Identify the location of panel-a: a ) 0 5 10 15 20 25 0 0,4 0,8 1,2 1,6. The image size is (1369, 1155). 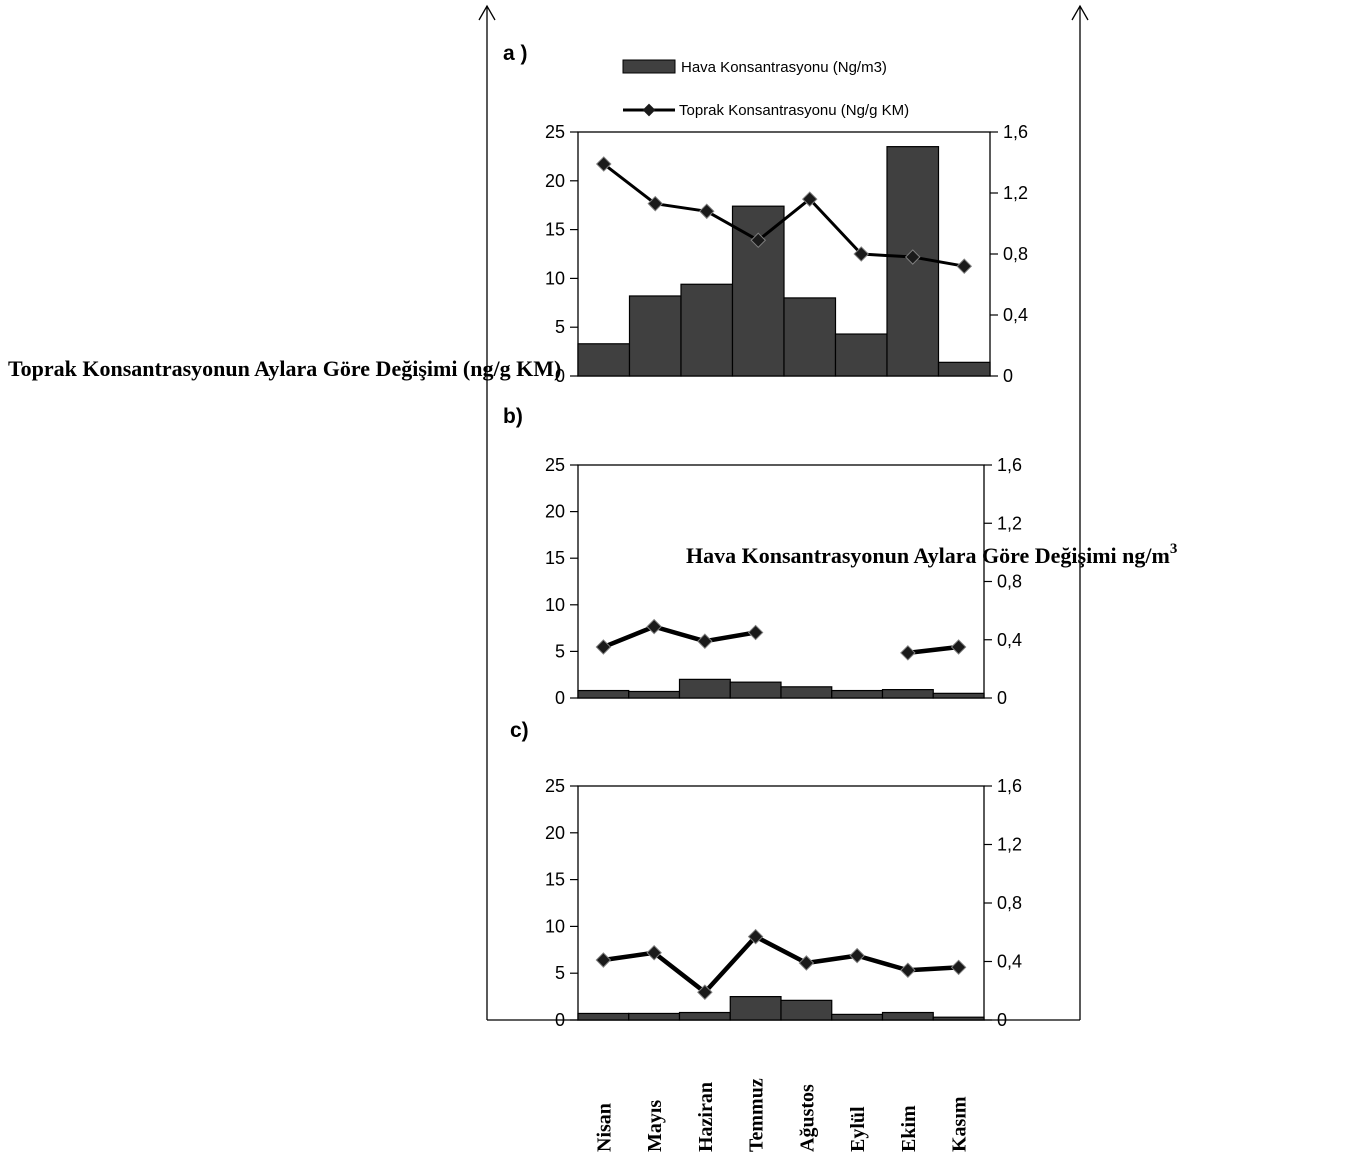
(765, 214).